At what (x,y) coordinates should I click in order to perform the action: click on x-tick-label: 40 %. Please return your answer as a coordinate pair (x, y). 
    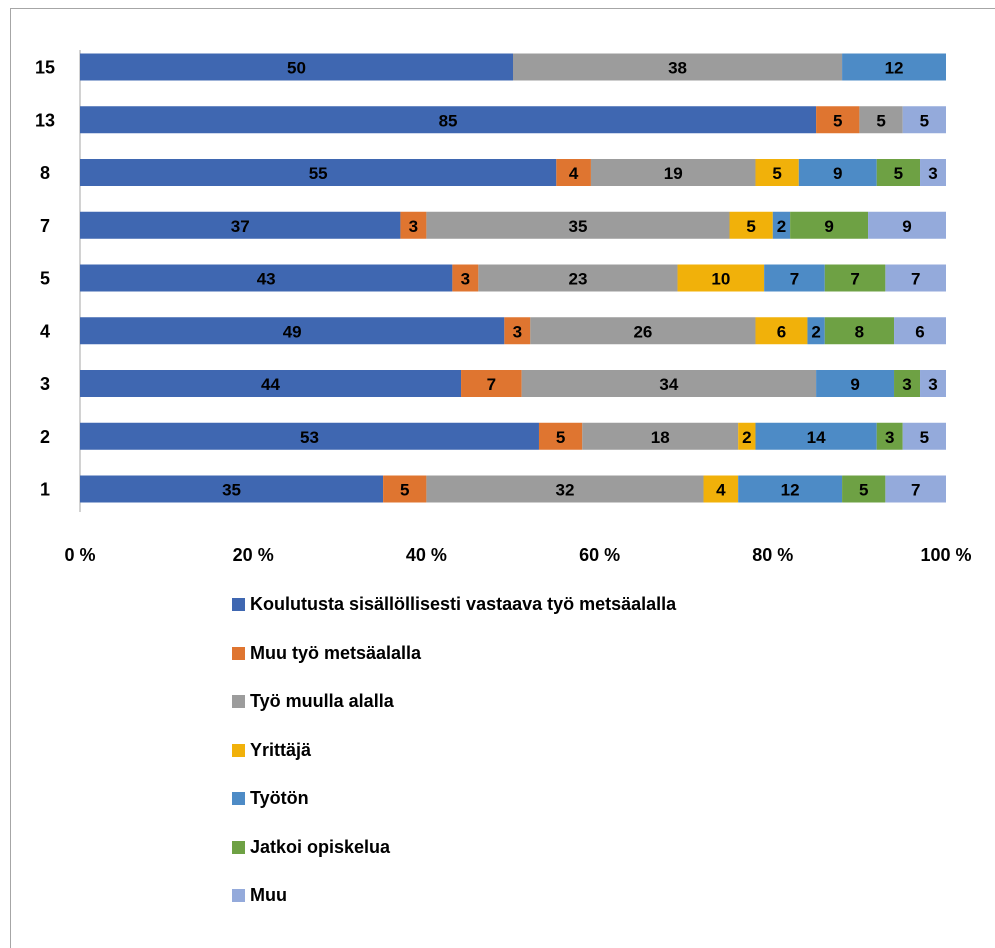
    Looking at the image, I should click on (426, 555).